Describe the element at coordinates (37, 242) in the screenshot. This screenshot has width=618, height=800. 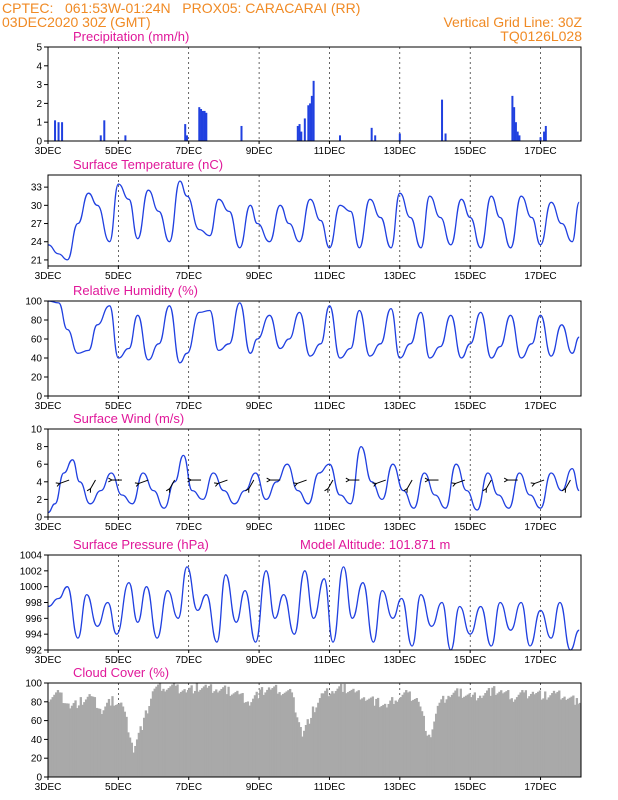
I see `y-tick-label: 24` at that location.